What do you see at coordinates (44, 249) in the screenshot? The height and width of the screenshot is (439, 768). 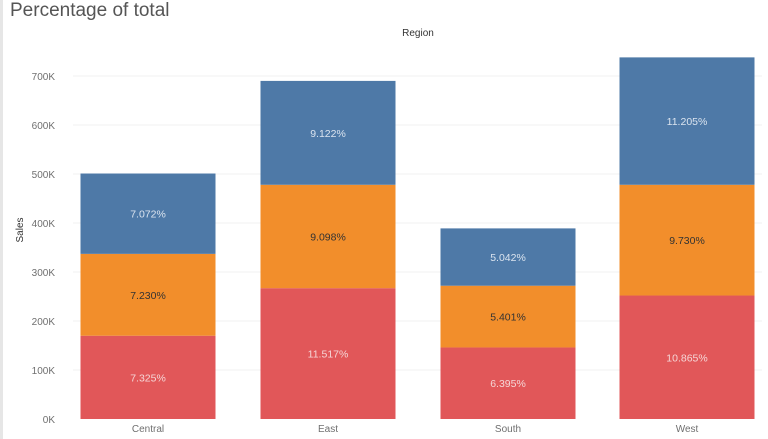 I see `y-axis-ticks: 0K 100K 200K 300K 400K 500K 600K 700K` at bounding box center [44, 249].